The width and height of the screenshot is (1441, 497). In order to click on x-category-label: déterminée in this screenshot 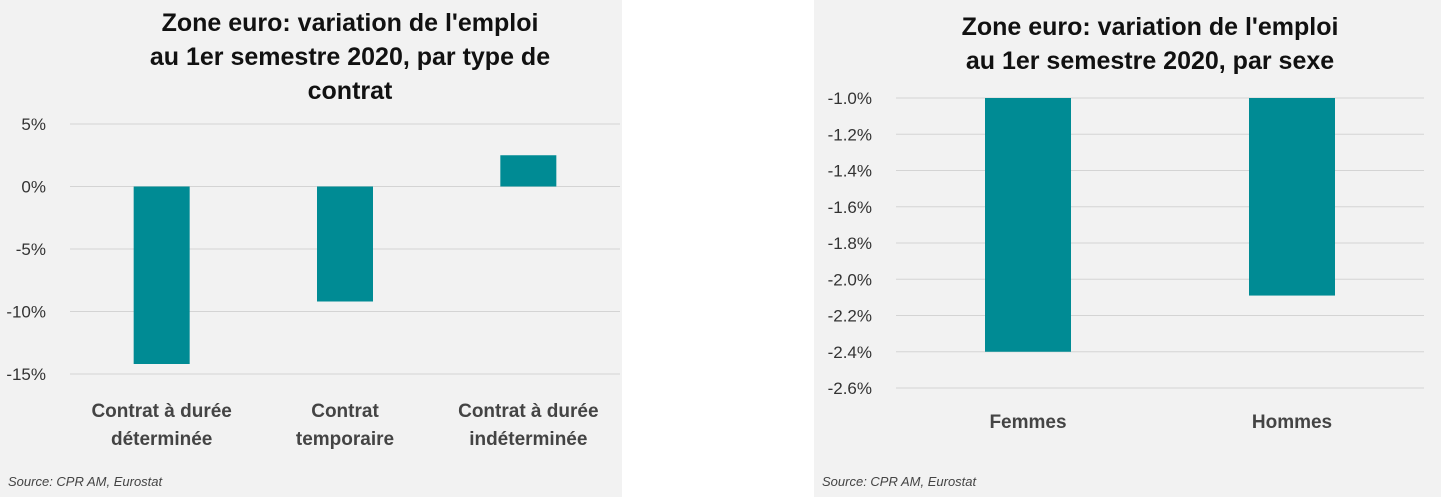, I will do `click(161, 439)`.